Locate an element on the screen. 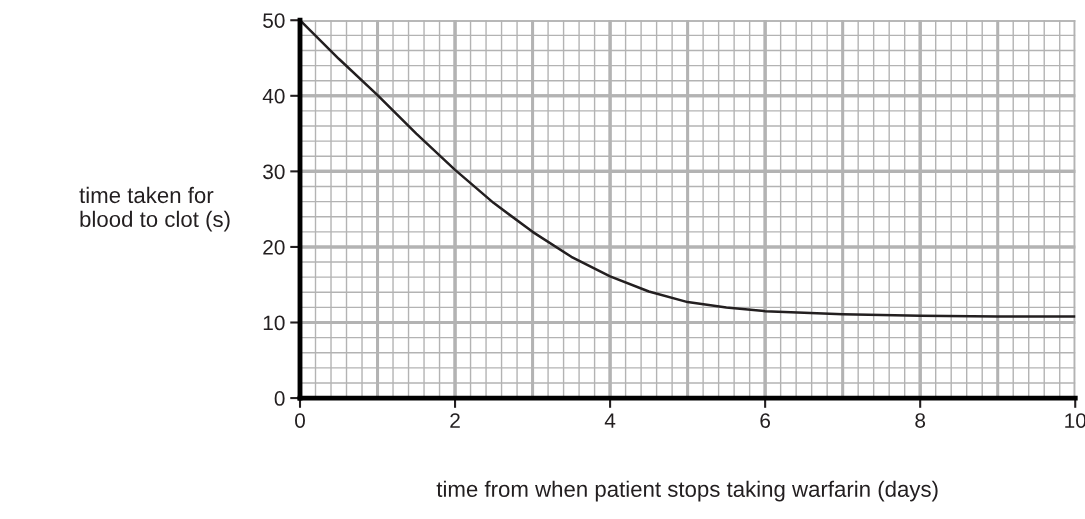 This screenshot has height=519, width=1085. x-tick-label: 6 is located at coordinates (765, 420).